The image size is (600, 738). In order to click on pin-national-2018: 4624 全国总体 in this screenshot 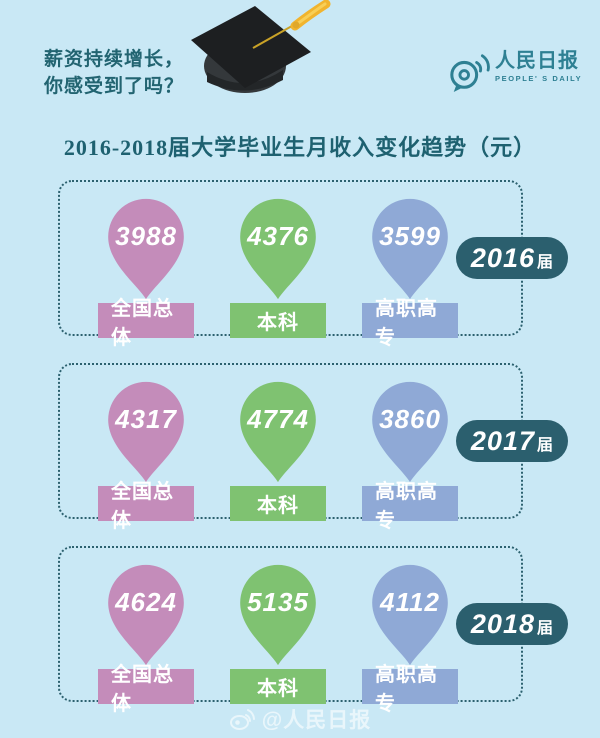, I will do `click(146, 639)`.